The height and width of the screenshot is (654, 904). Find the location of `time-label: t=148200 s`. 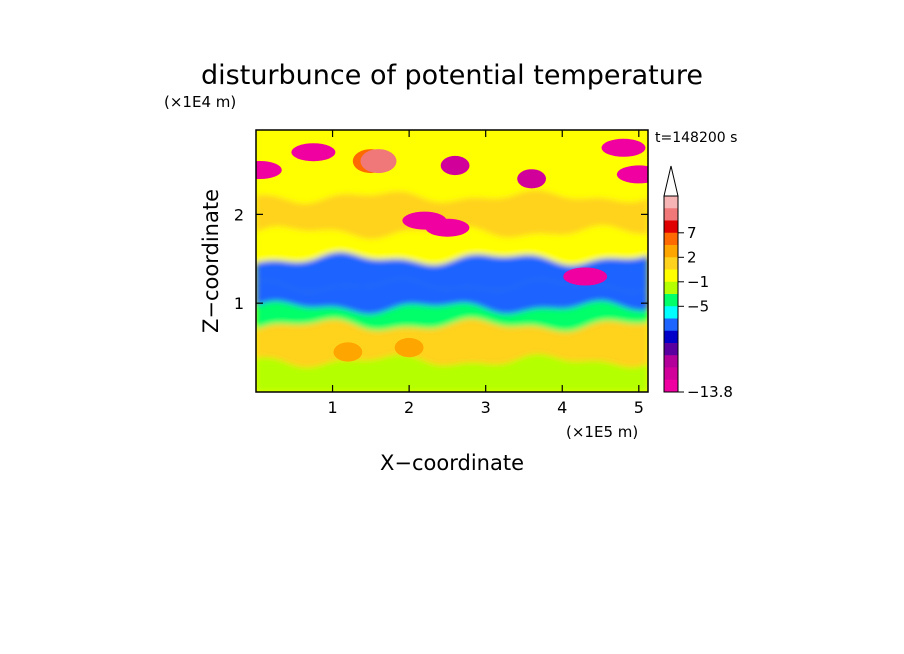

time-label: t=148200 s is located at coordinates (696, 138).